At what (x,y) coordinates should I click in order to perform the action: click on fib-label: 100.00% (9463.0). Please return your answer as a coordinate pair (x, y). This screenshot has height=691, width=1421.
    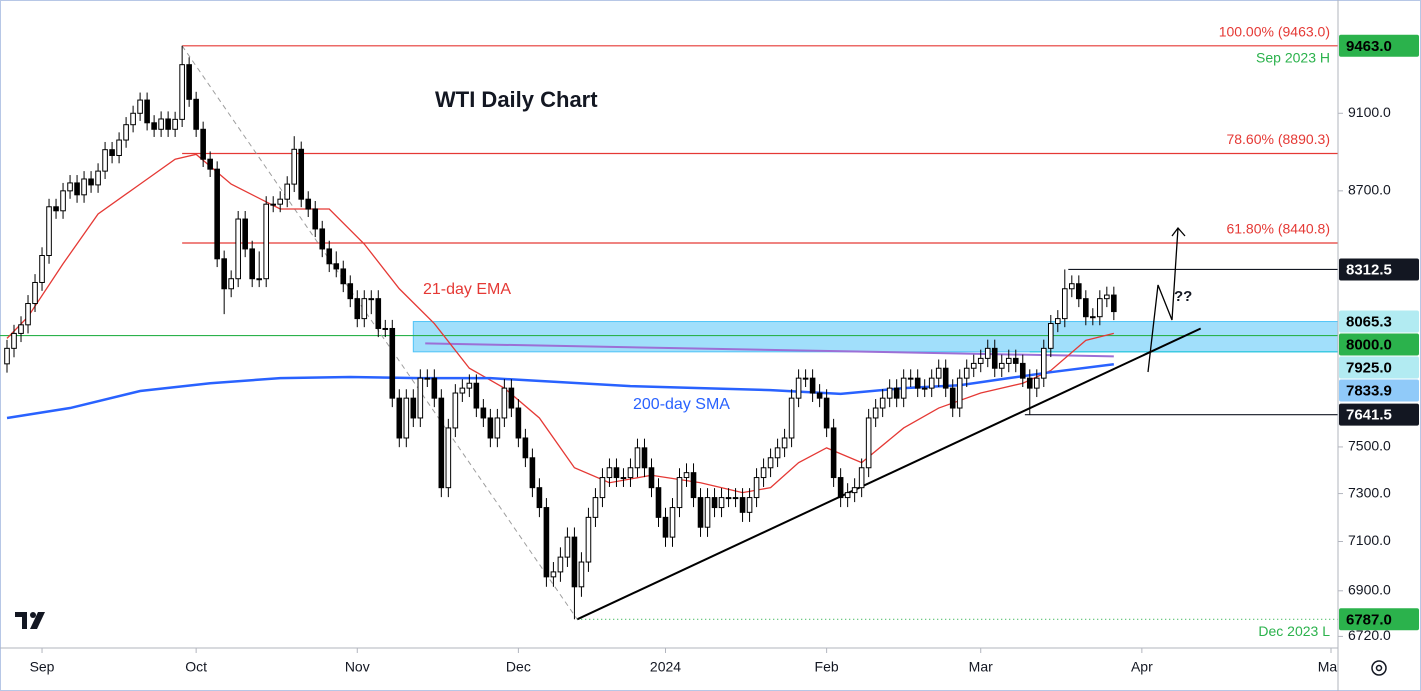
    Looking at the image, I should click on (1274, 31).